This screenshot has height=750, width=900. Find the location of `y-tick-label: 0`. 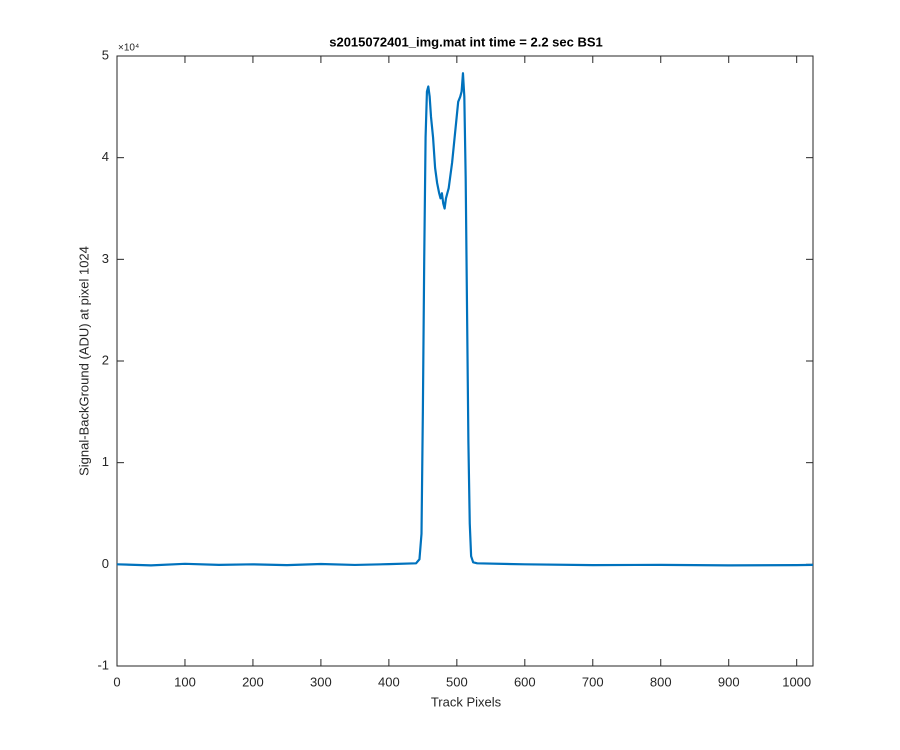

y-tick-label: 0 is located at coordinates (105, 563).